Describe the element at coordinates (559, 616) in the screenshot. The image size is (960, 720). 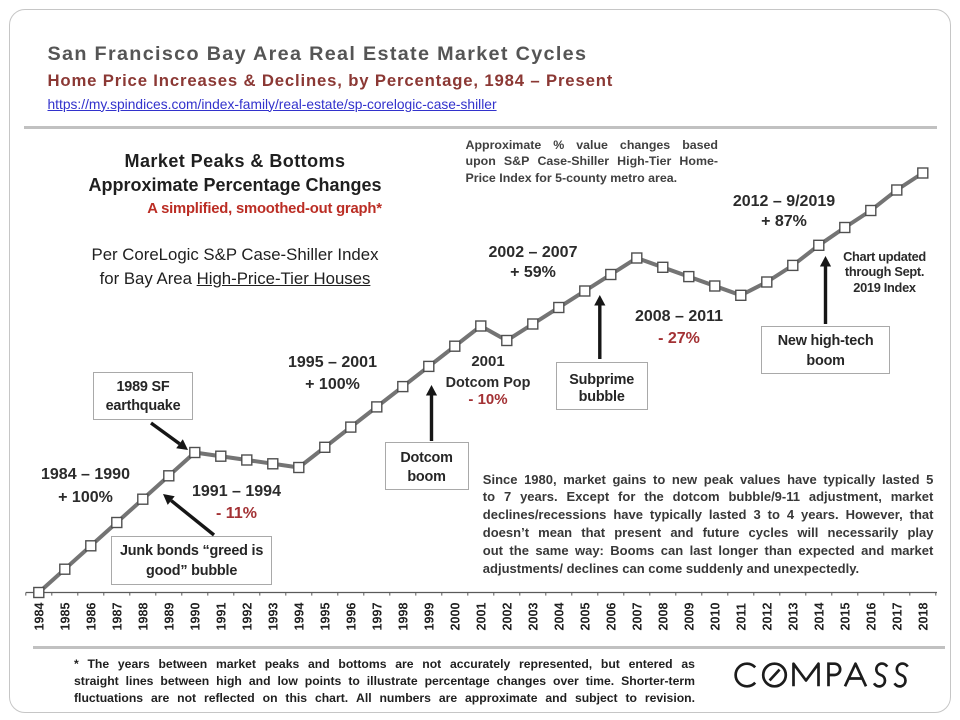
I see `svg-text: 2004` at that location.